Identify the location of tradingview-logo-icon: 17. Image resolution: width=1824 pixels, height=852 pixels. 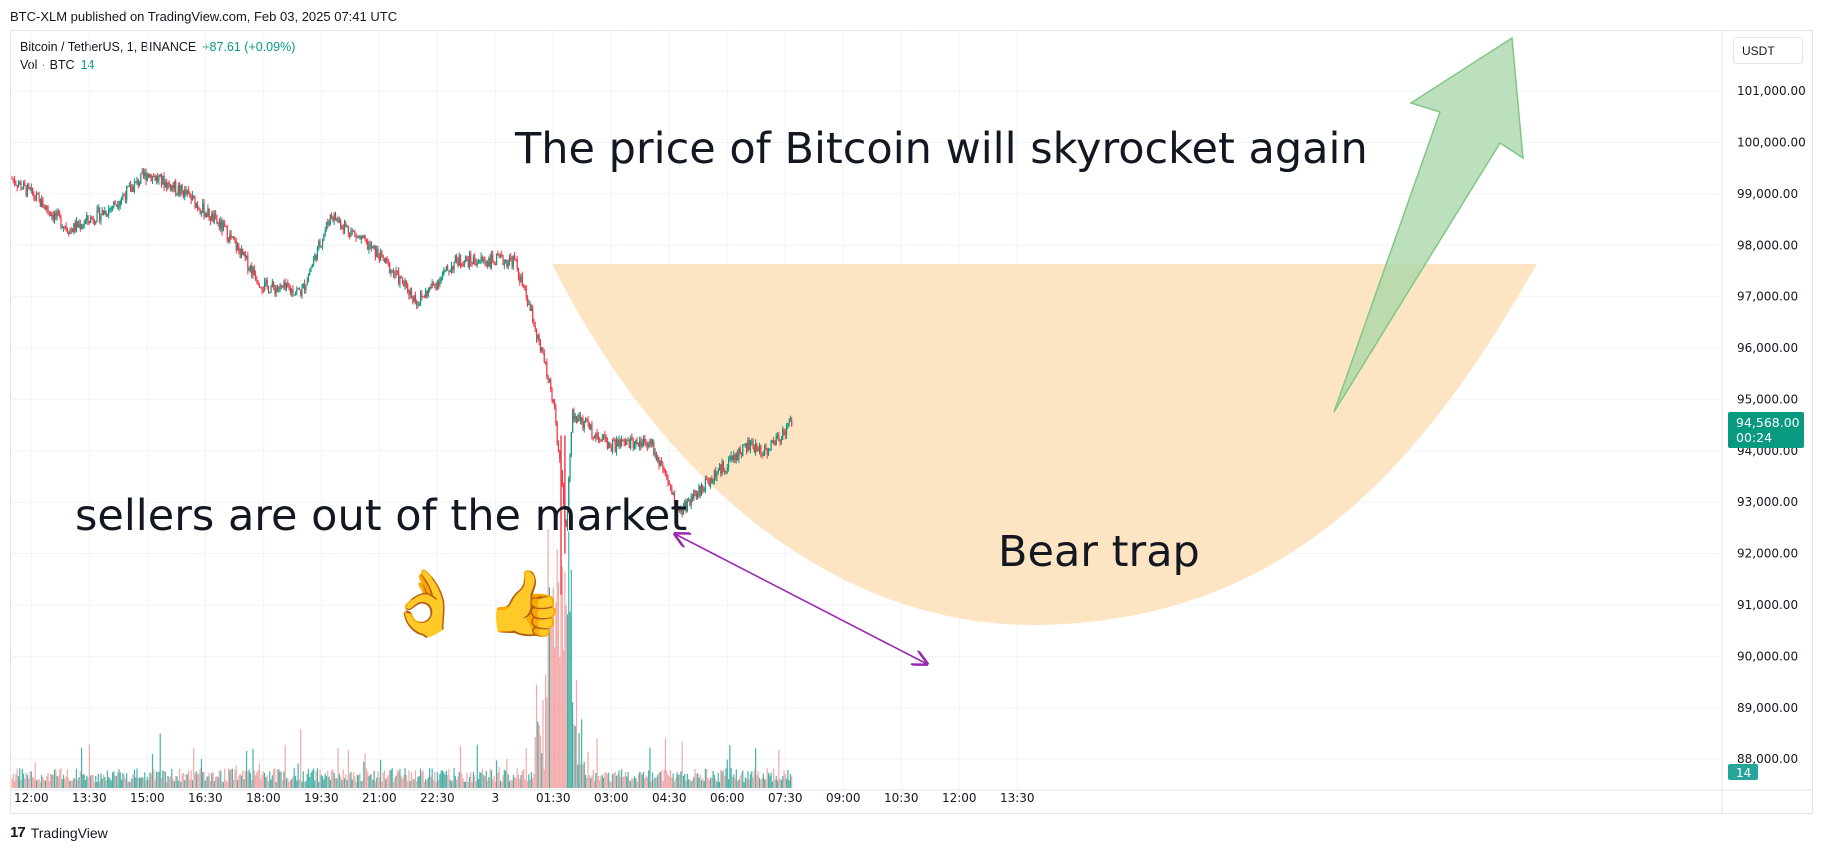
(18, 832).